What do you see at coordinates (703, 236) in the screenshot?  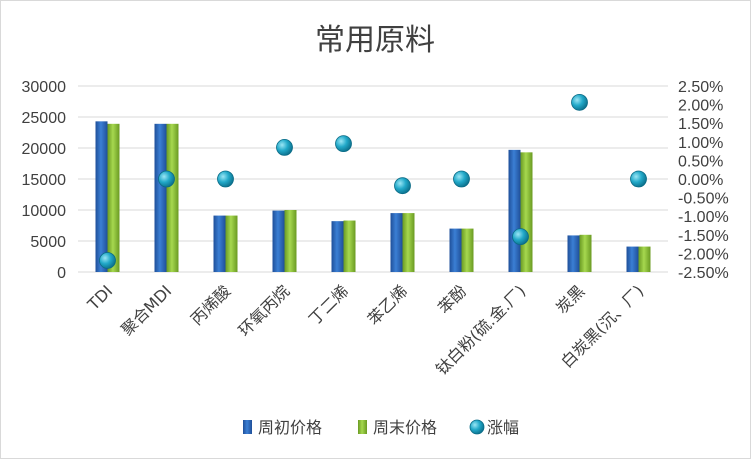 I see `right-tick-label: -1.50%` at bounding box center [703, 236].